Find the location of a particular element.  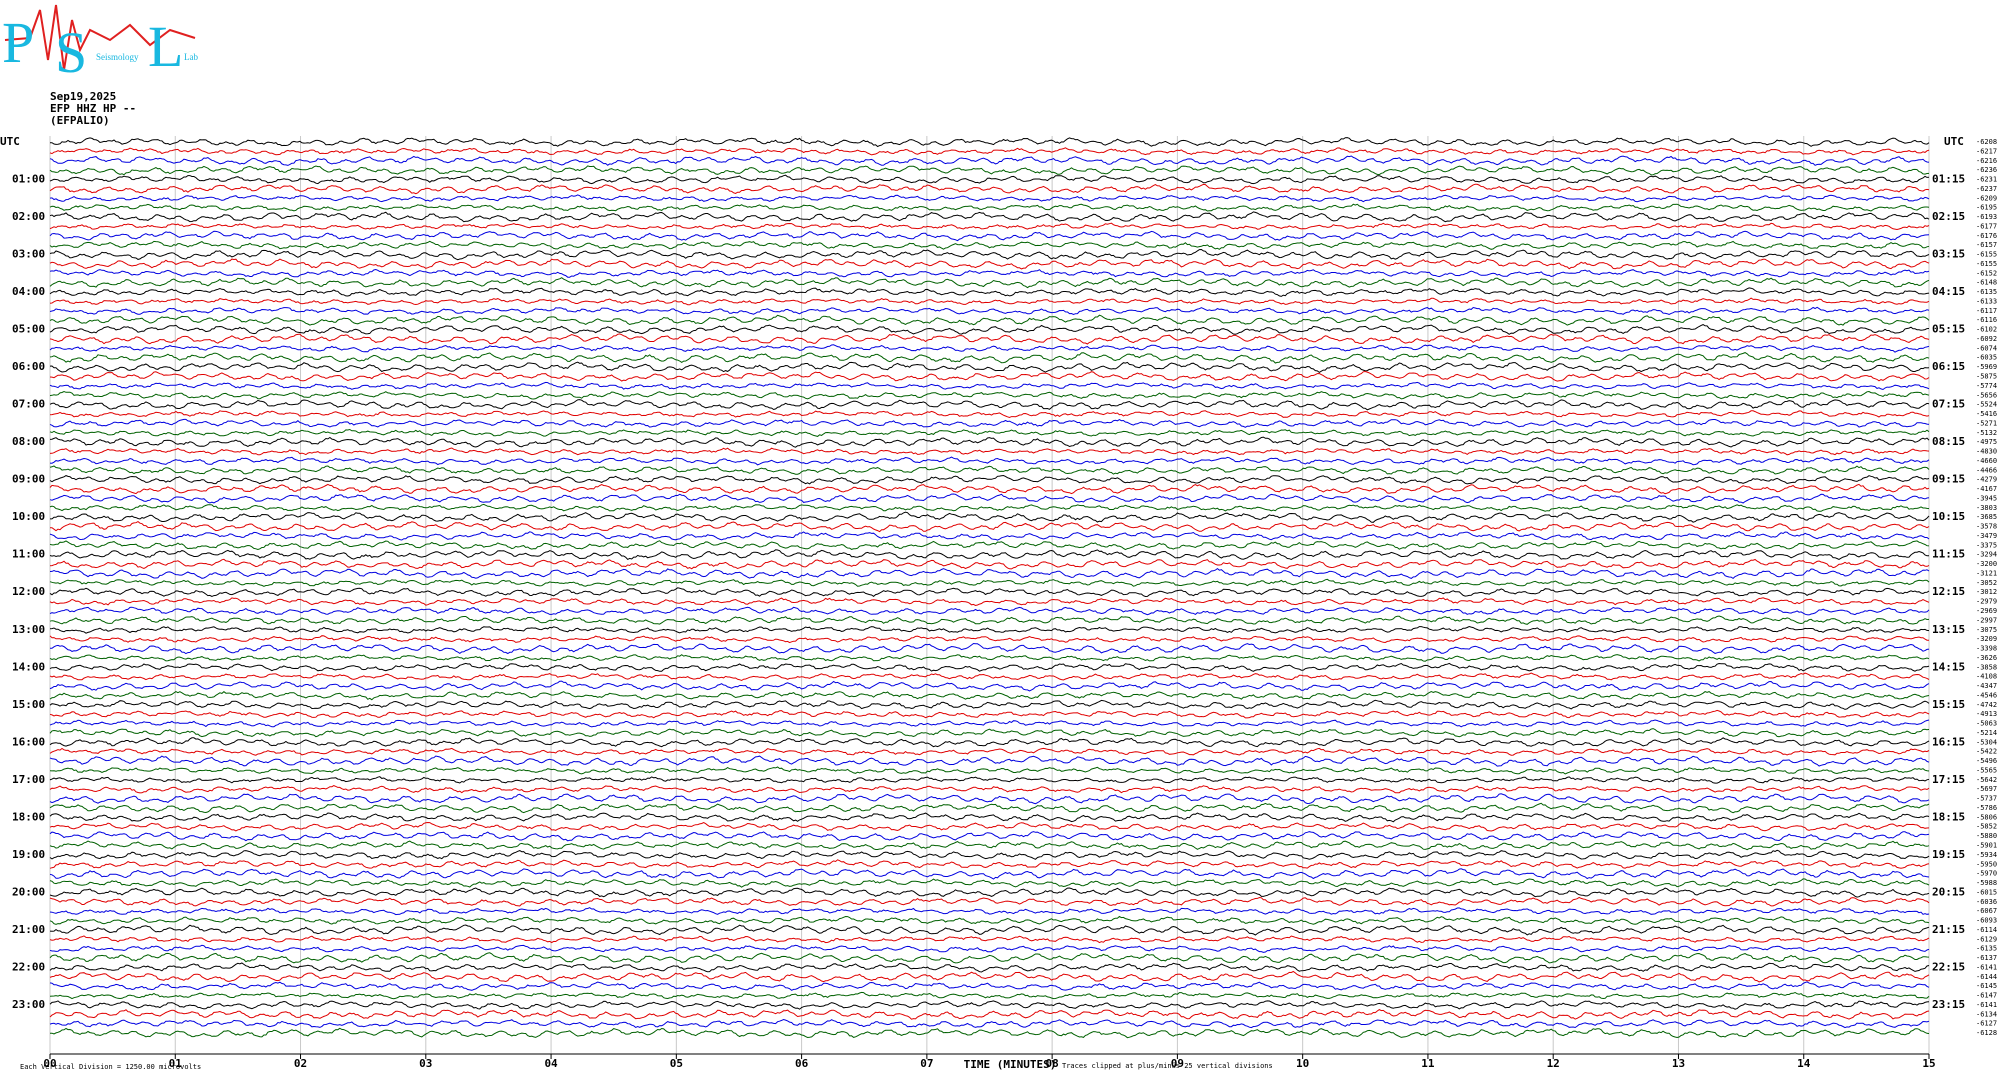

trace-offset: -6236 is located at coordinates (1986, 170).